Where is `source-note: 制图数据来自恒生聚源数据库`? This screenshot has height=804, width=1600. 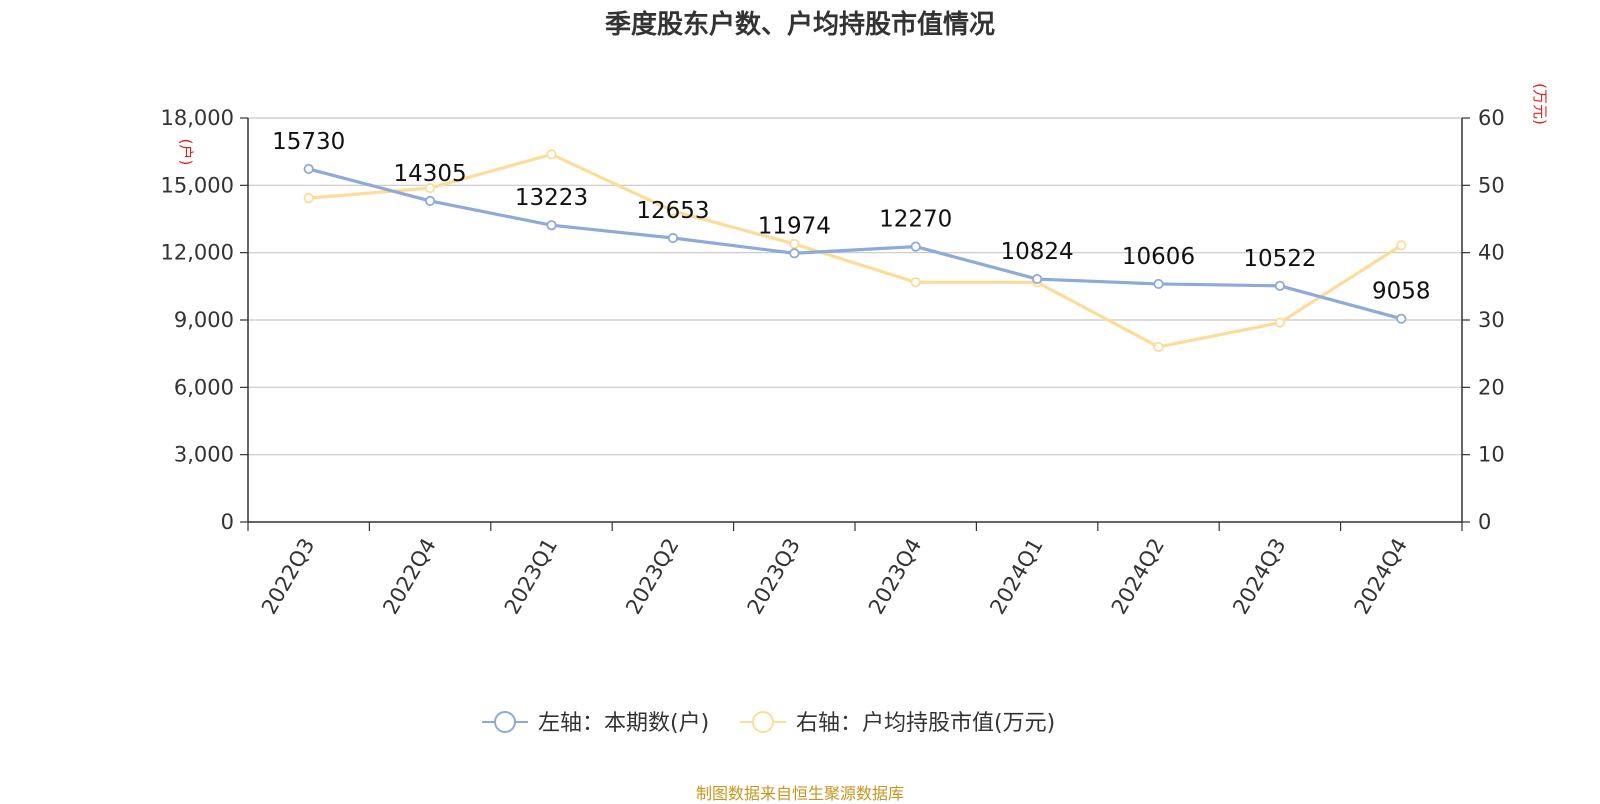
source-note: 制图数据来自恒生聚源数据库 is located at coordinates (799, 793).